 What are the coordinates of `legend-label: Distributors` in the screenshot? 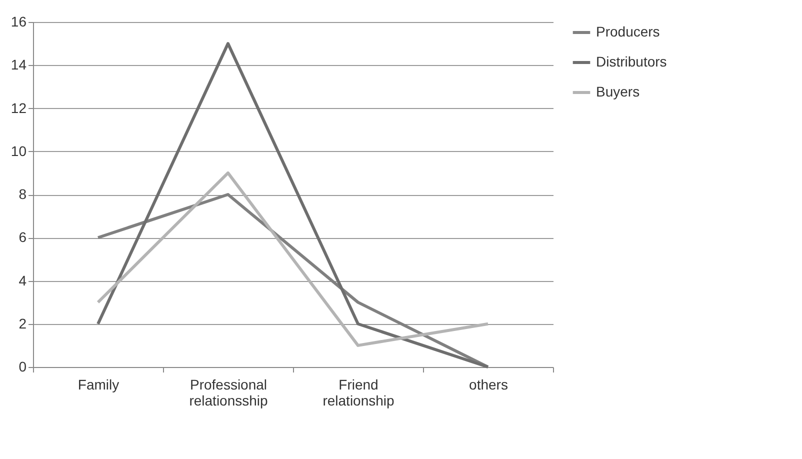 It's located at (631, 62).